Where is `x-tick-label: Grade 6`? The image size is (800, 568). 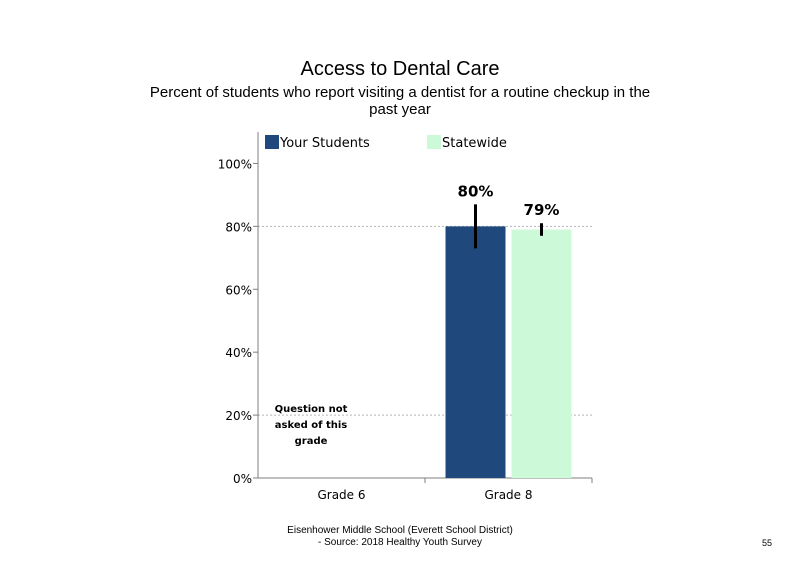
x-tick-label: Grade 6 is located at coordinates (341, 495).